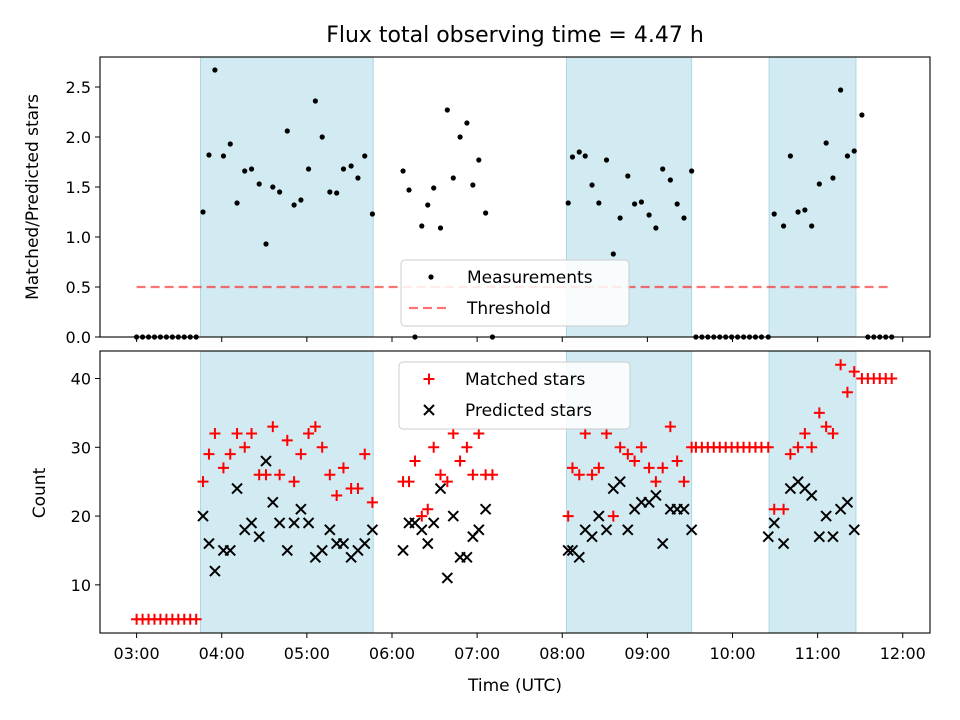 The image size is (960, 720). Describe the element at coordinates (81, 379) in the screenshot. I see `bottom-y-tick-label: 40` at that location.